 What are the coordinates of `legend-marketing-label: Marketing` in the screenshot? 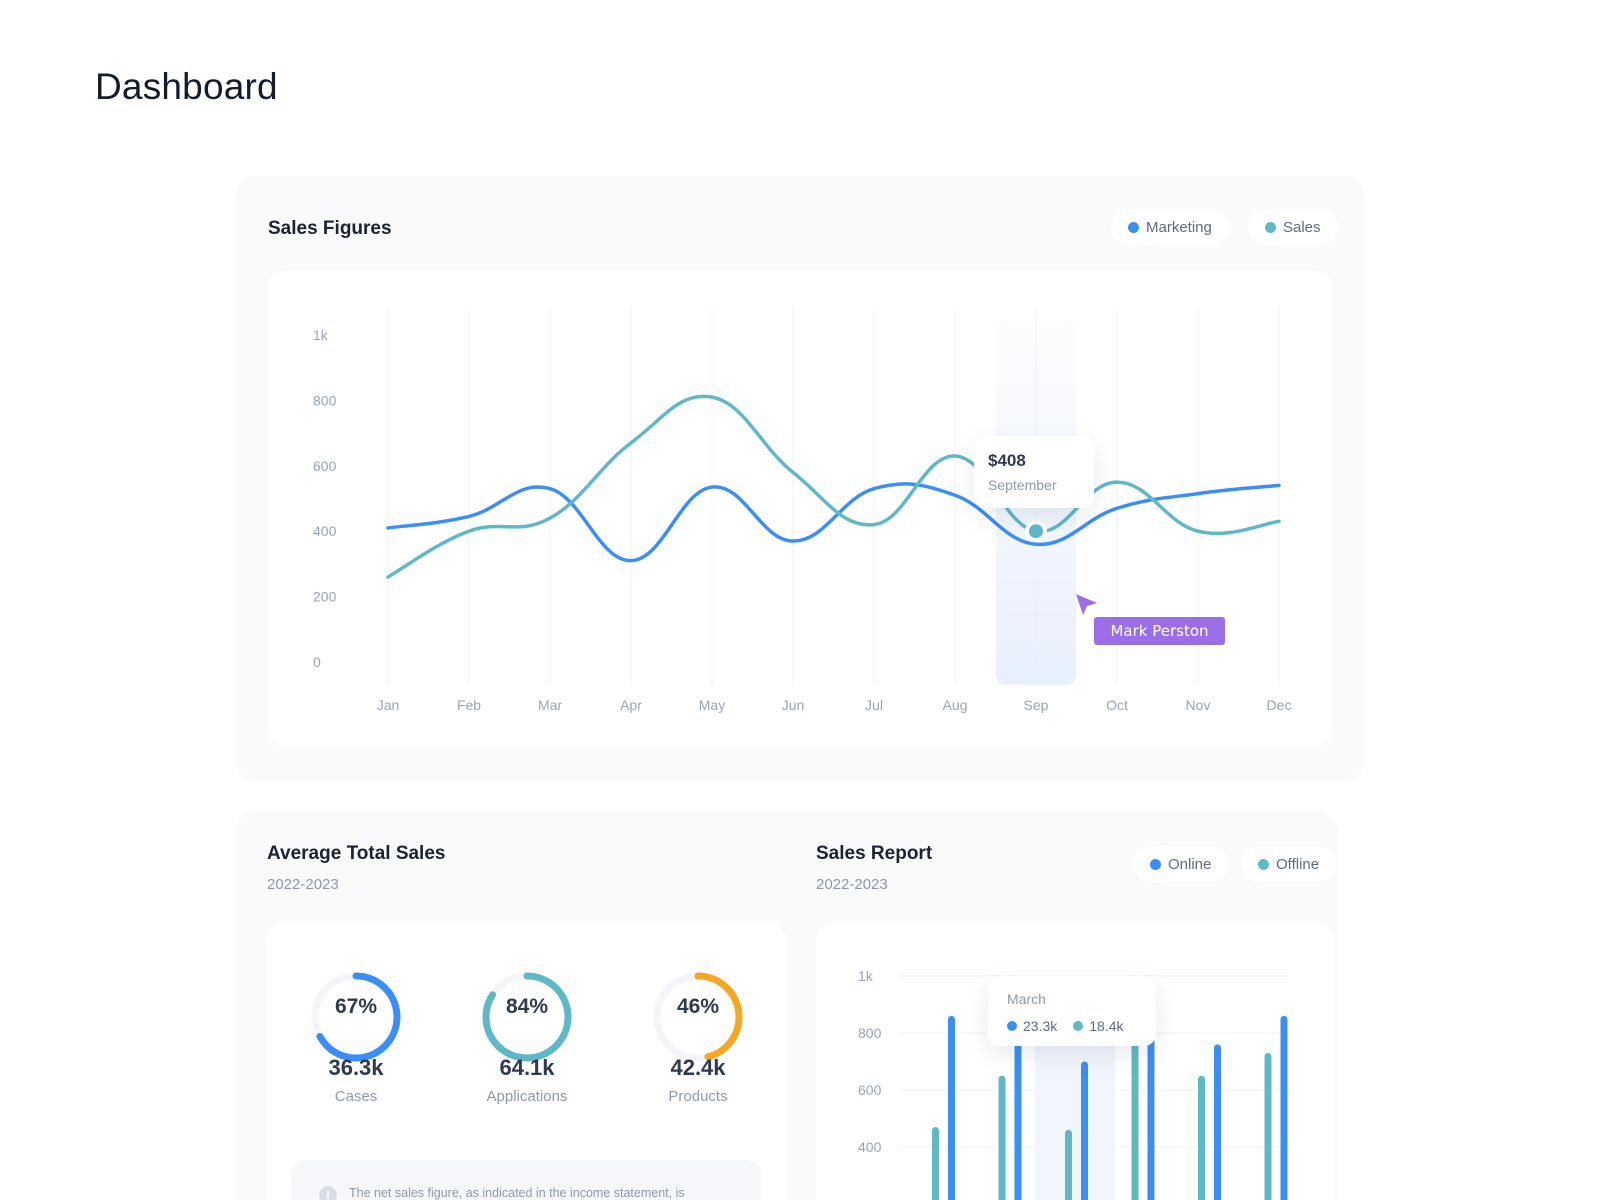 It's located at (1179, 227).